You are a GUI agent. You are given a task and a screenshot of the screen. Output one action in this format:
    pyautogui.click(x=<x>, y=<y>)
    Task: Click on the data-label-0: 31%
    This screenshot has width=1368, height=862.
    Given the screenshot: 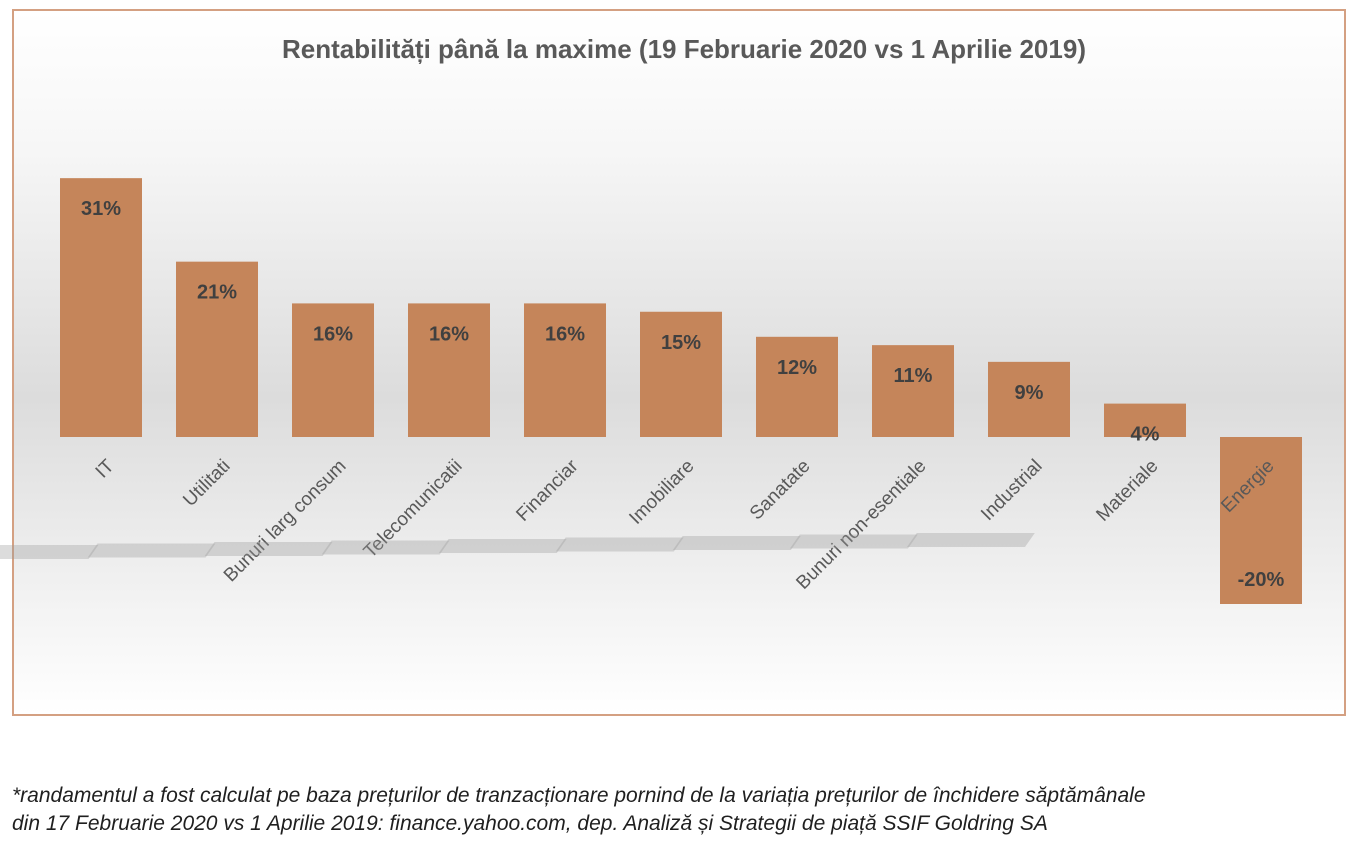 What is the action you would take?
    pyautogui.click(x=101, y=209)
    